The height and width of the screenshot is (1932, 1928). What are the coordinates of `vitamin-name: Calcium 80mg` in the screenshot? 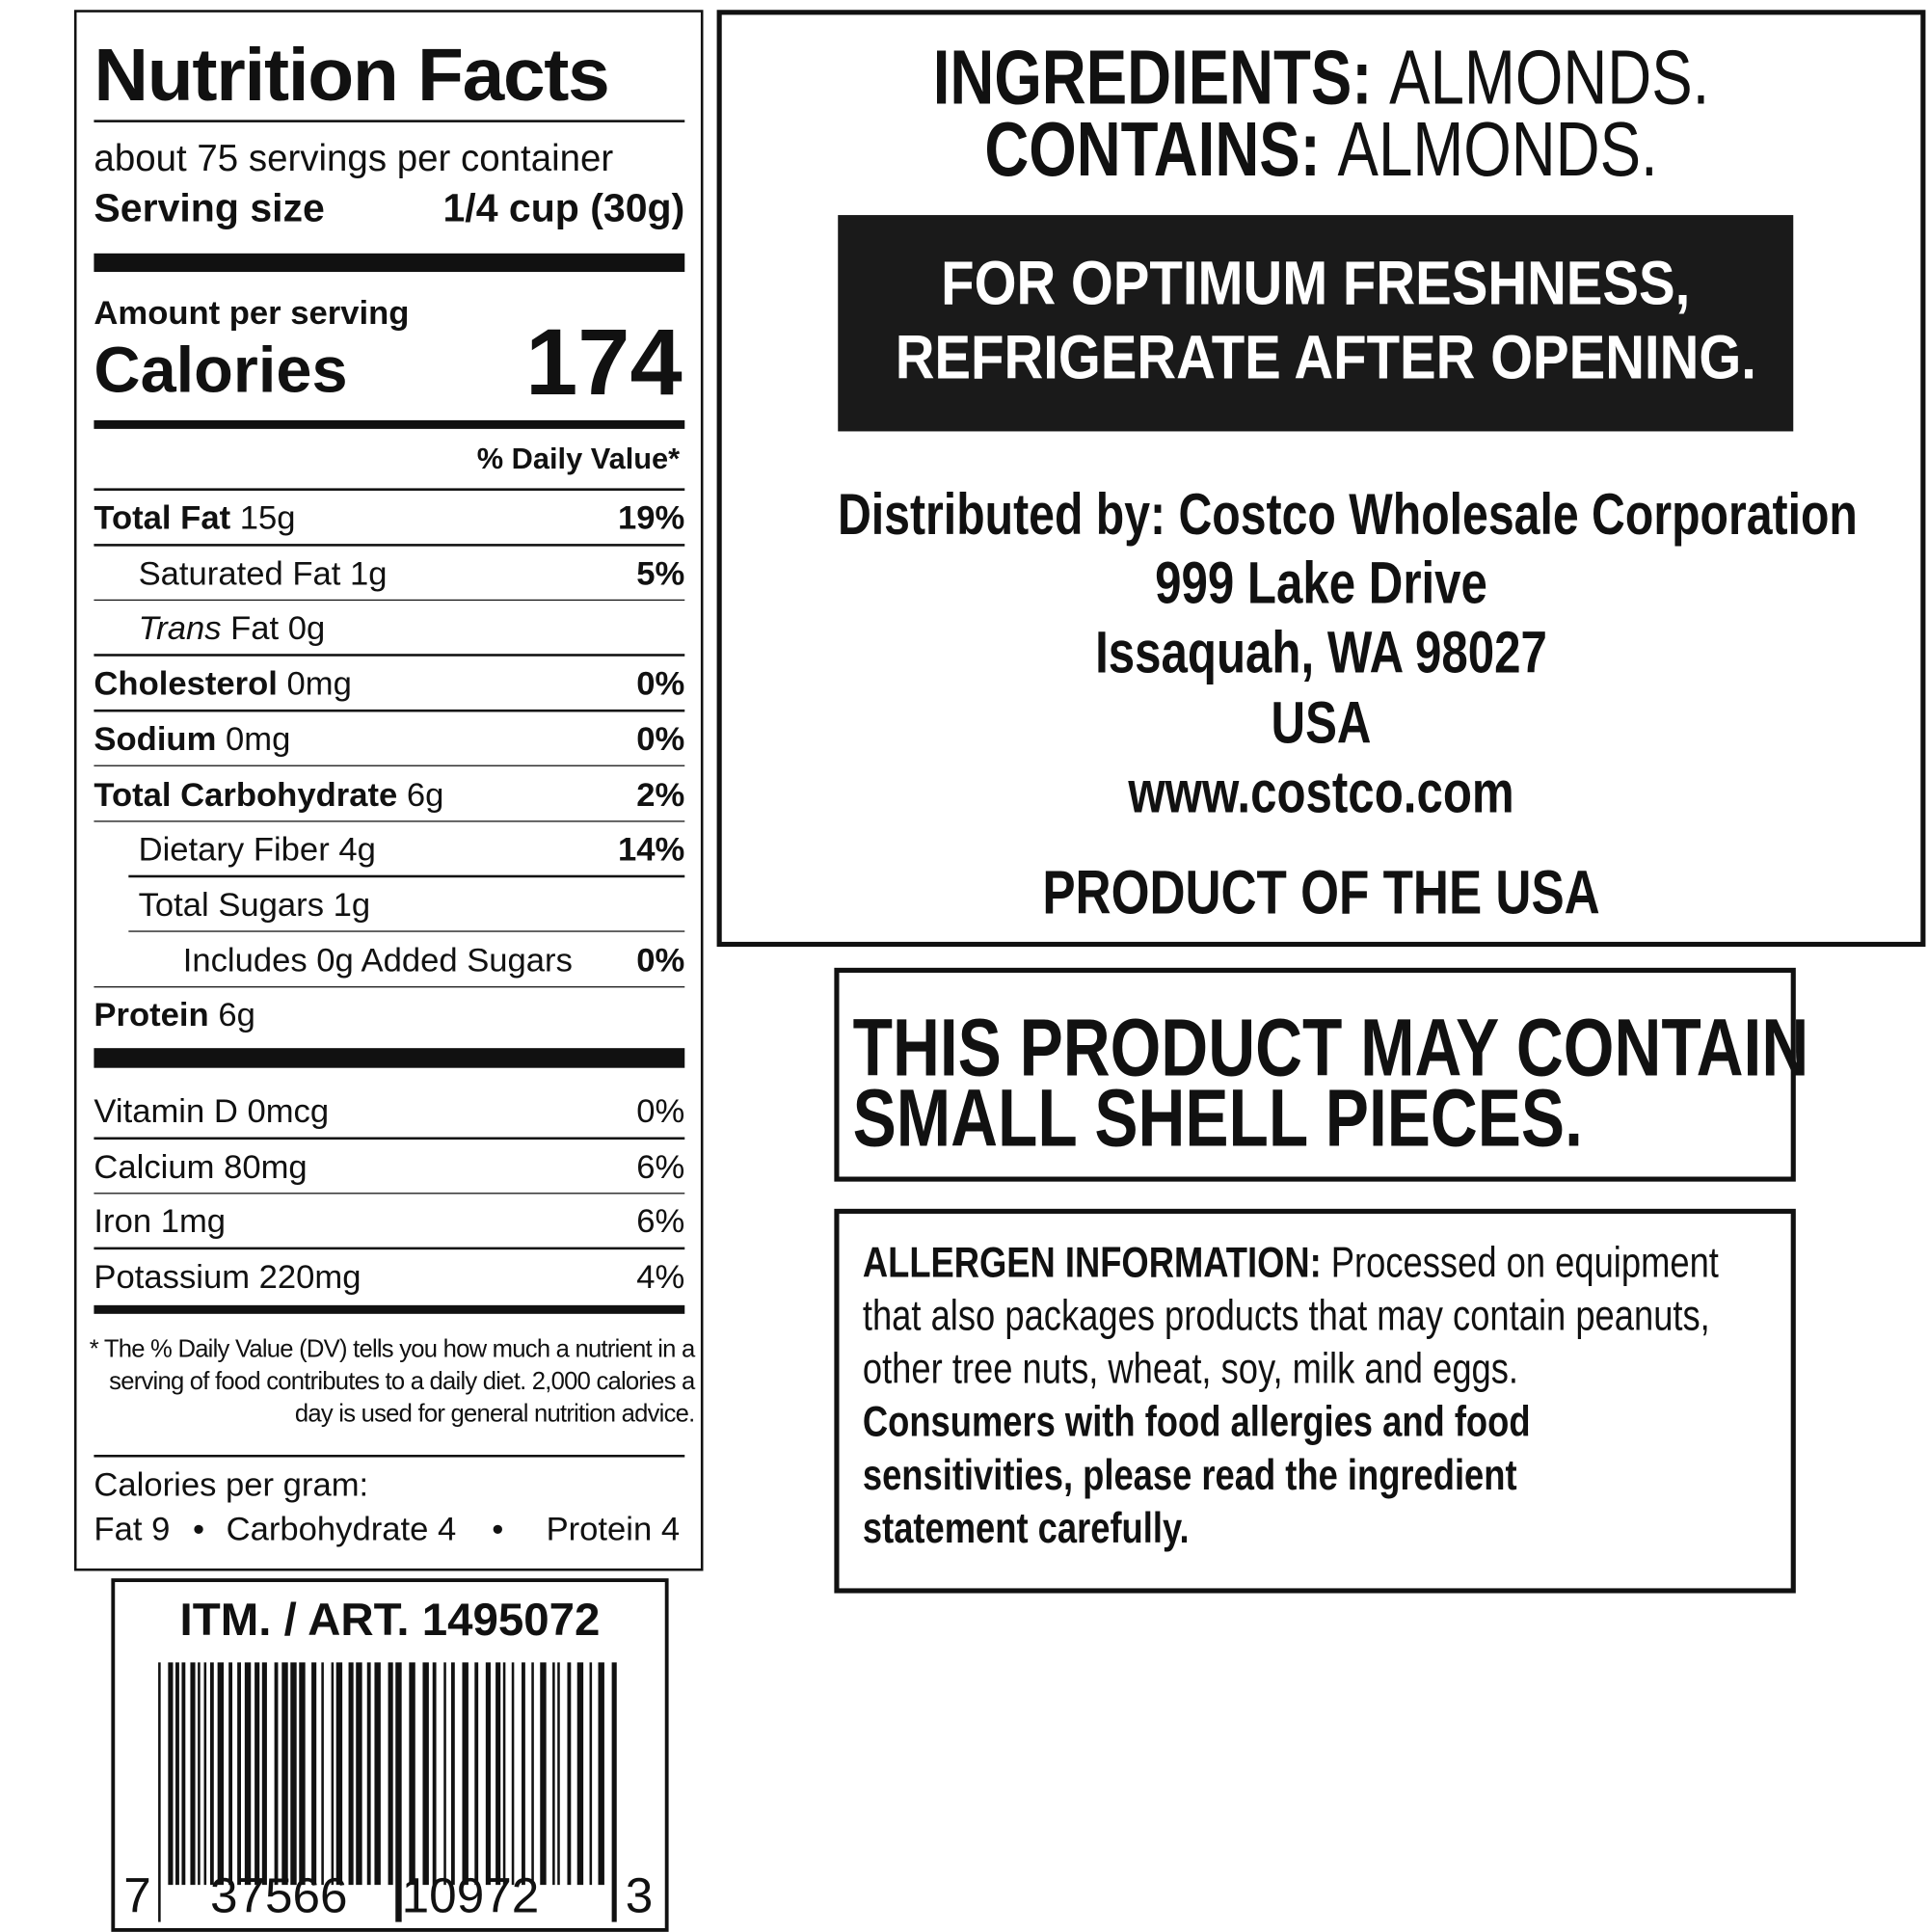 It's located at (201, 1167).